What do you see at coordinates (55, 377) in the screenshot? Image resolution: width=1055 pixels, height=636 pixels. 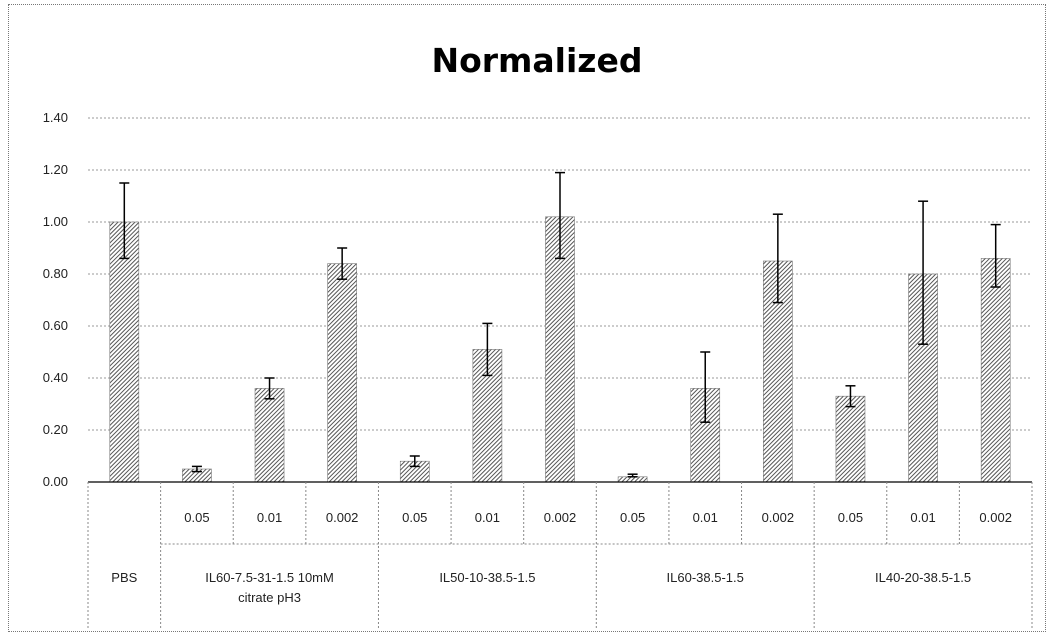 I see `y-tick-label: 0.40` at bounding box center [55, 377].